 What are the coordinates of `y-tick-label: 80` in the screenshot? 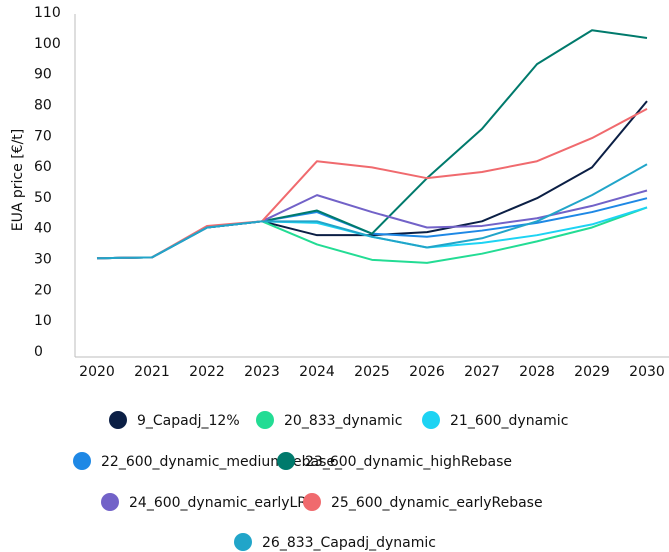 It's located at (43, 105).